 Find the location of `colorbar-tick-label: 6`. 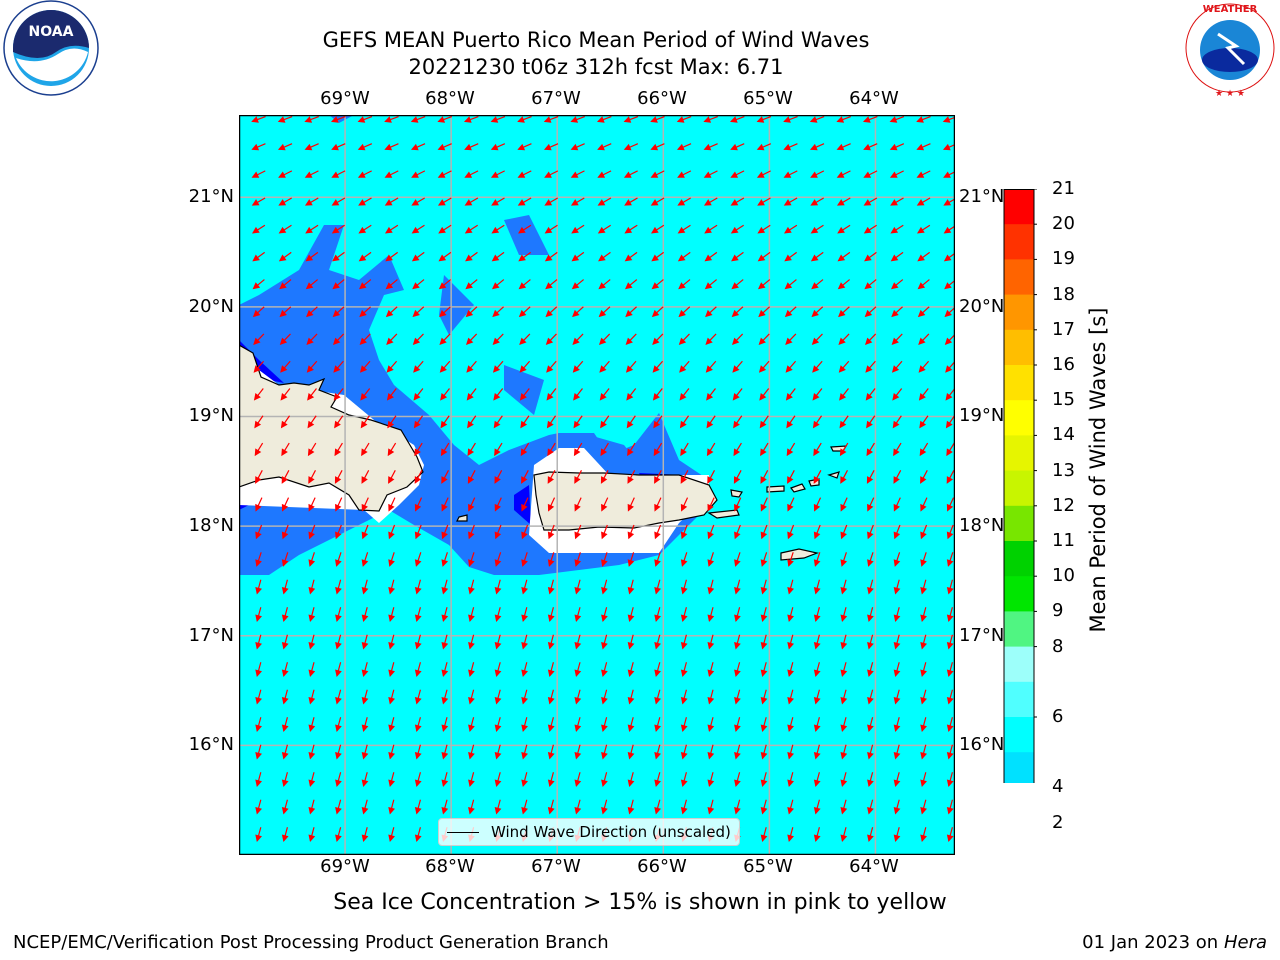

colorbar-tick-label: 6 is located at coordinates (1058, 716).